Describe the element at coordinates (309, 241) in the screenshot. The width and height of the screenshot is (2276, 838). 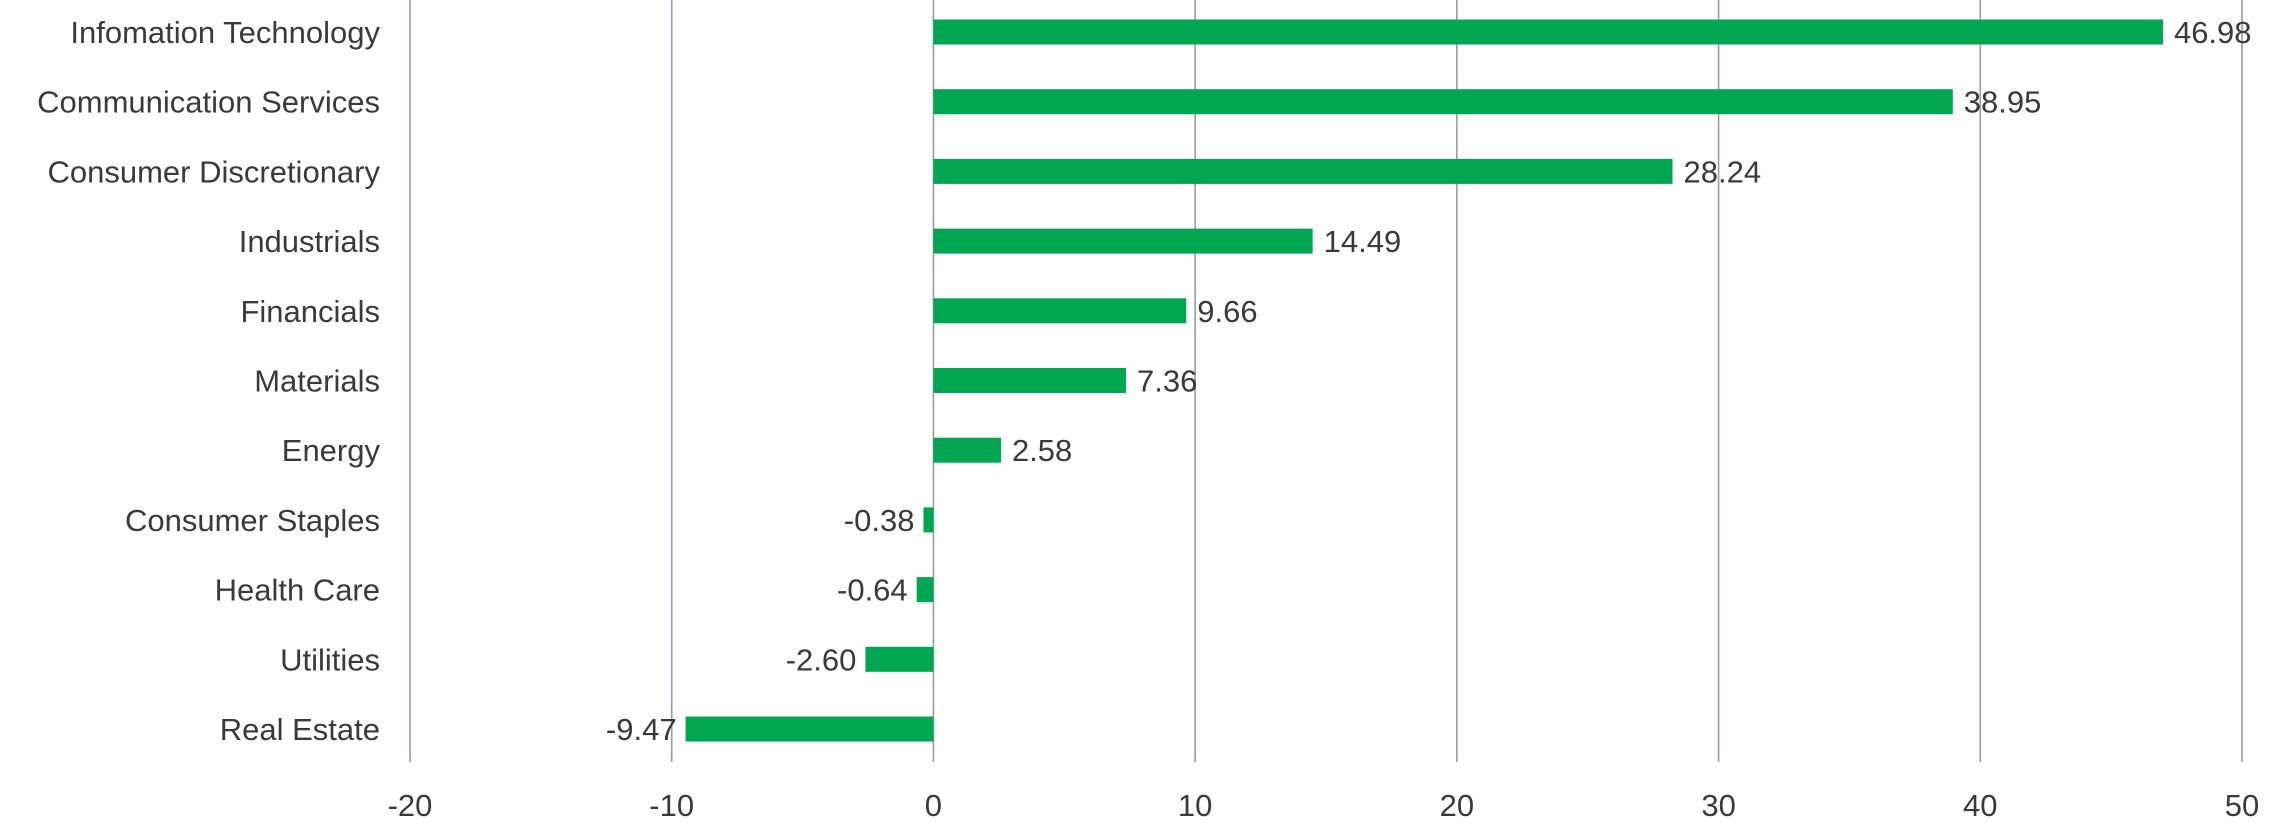
I see `category-label: Industrials` at that location.